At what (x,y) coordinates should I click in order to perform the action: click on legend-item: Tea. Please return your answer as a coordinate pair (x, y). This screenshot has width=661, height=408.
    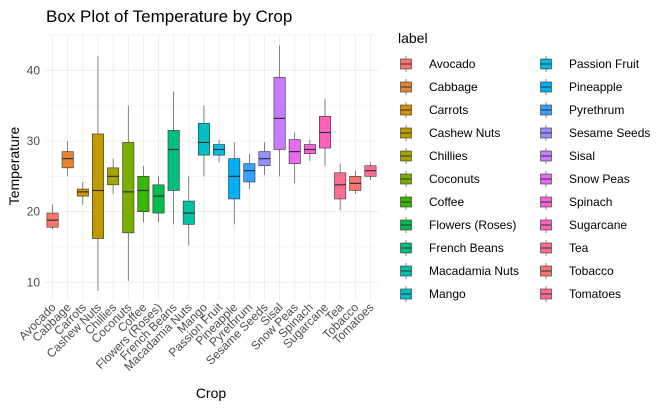
    Looking at the image, I should click on (564, 248).